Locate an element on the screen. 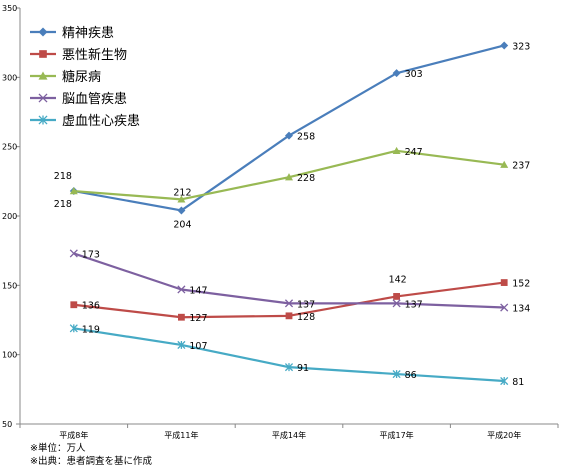 This screenshot has height=472, width=562. y-tick-label: 50 is located at coordinates (7, 424).